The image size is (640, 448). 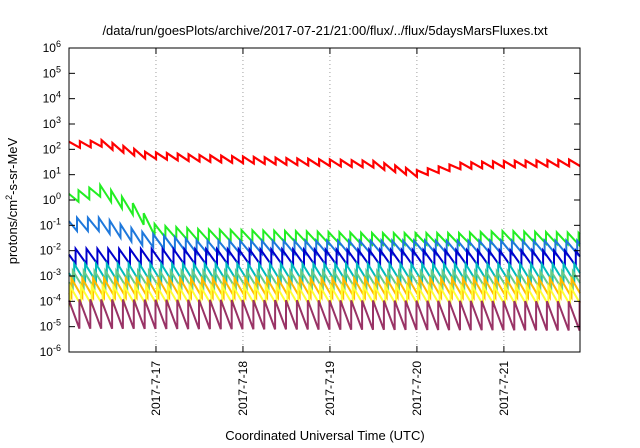 I want to click on y-tick-label: 10⁻³, so click(x=50, y=275).